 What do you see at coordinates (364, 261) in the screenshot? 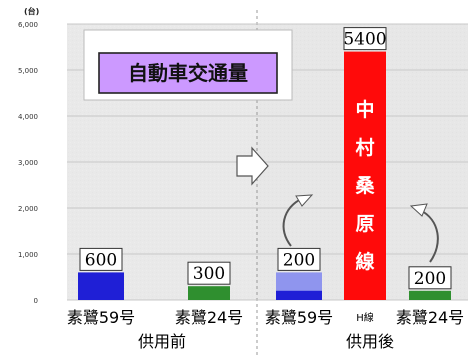
I see `bar-inline-text: 線` at bounding box center [364, 261].